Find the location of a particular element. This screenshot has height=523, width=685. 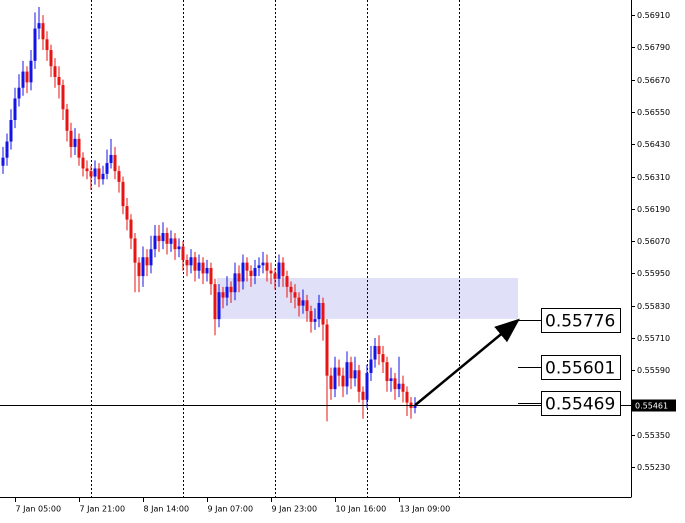

y-tick-label: 0.56310 is located at coordinates (653, 177).